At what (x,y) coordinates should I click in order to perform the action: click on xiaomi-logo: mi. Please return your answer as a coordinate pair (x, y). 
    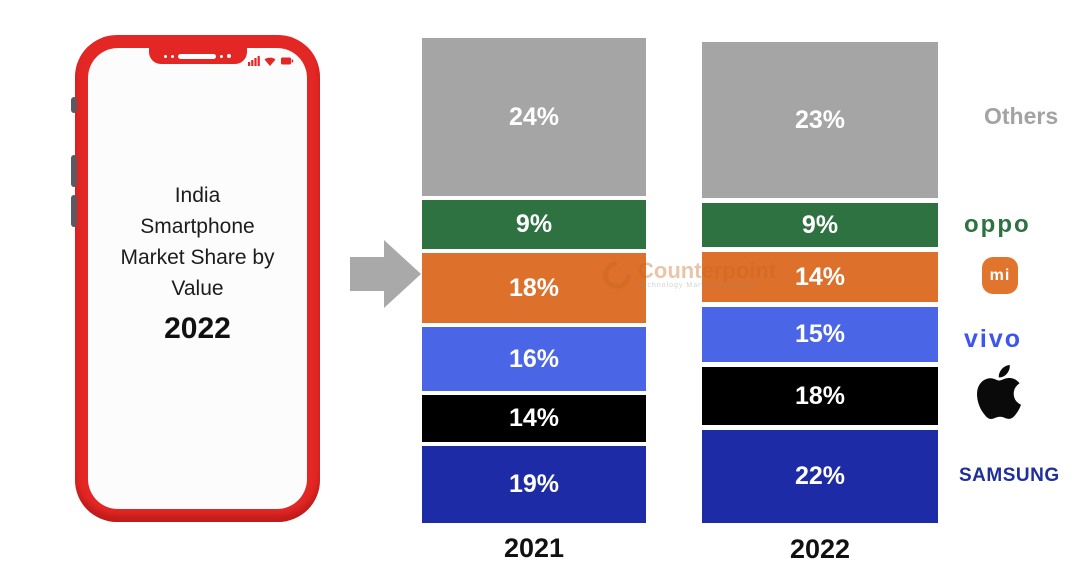
    Looking at the image, I should click on (1000, 275).